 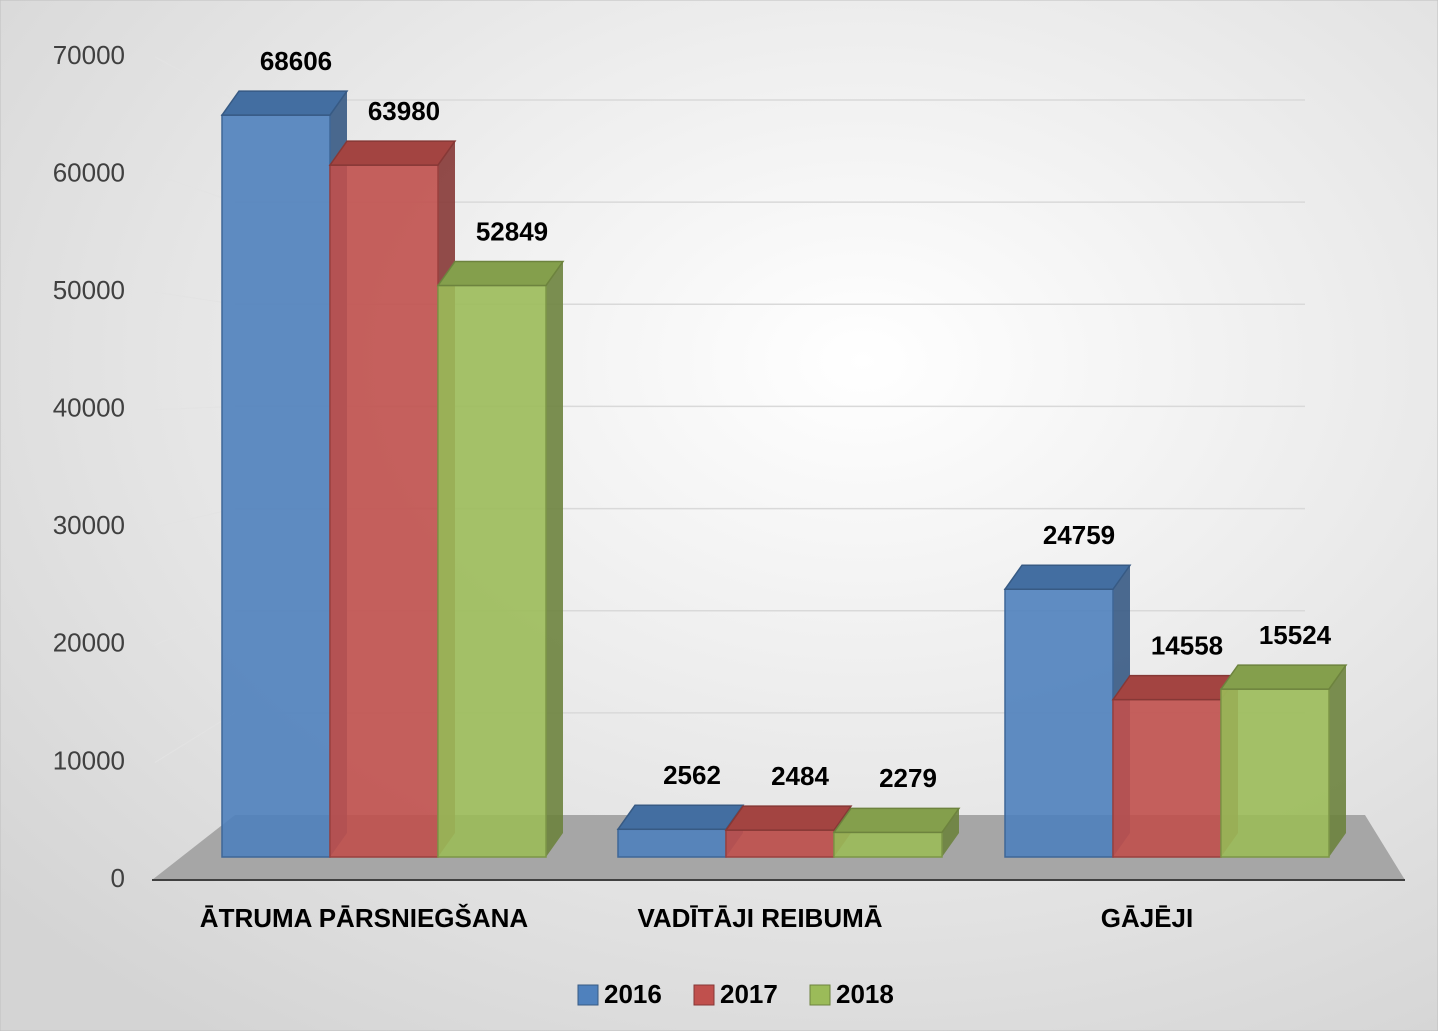 What do you see at coordinates (195, 78) in the screenshot?
I see `grid-line` at bounding box center [195, 78].